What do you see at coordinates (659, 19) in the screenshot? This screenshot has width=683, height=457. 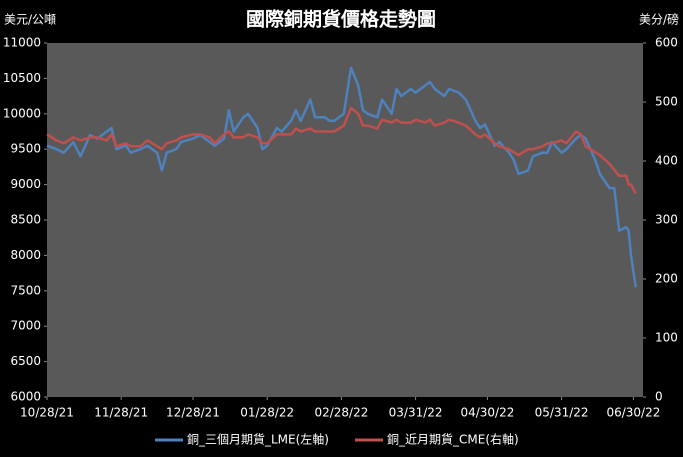 I see `y2-axis-label: 美分/磅` at bounding box center [659, 19].